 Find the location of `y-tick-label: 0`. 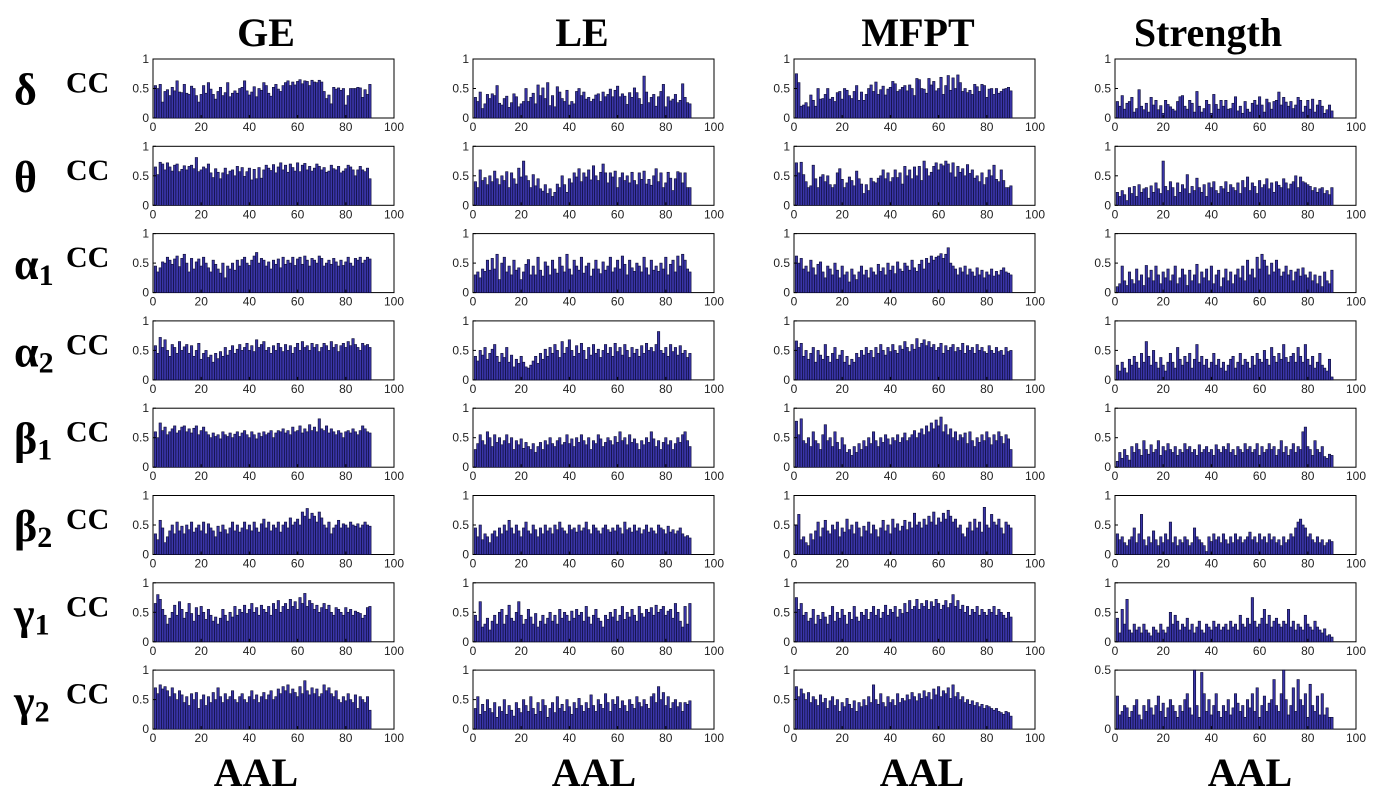

y-tick-label: 0 is located at coordinates (1107, 729).